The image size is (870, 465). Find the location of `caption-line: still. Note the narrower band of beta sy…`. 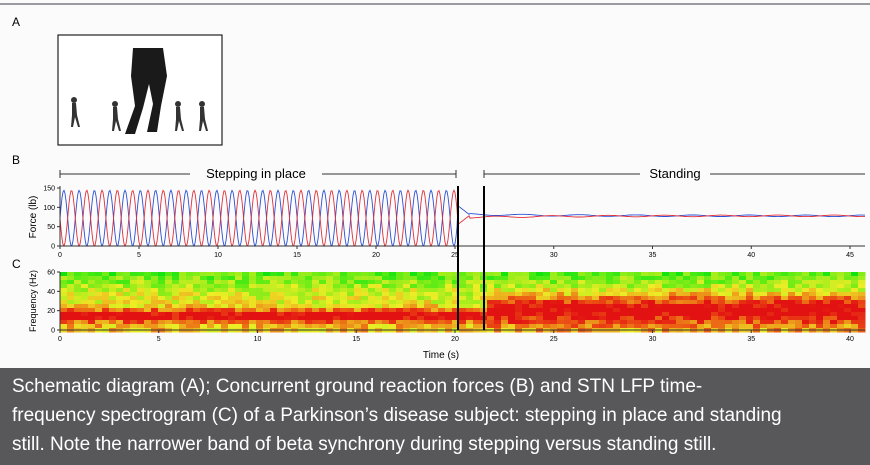

caption-line: still. Note the narrower band of beta sy… is located at coordinates (364, 444).